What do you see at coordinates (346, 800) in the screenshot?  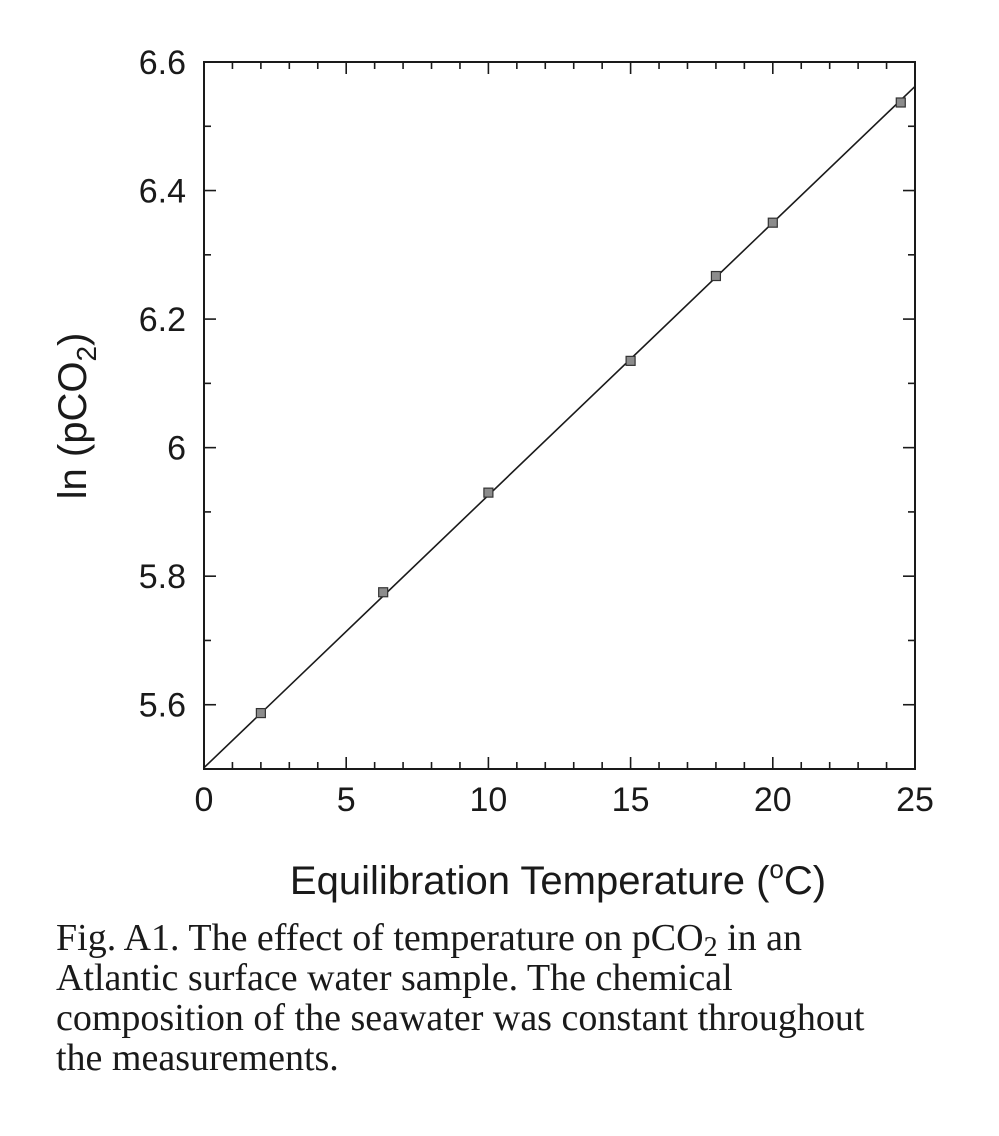 I see `x-tick-label: 5` at bounding box center [346, 800].